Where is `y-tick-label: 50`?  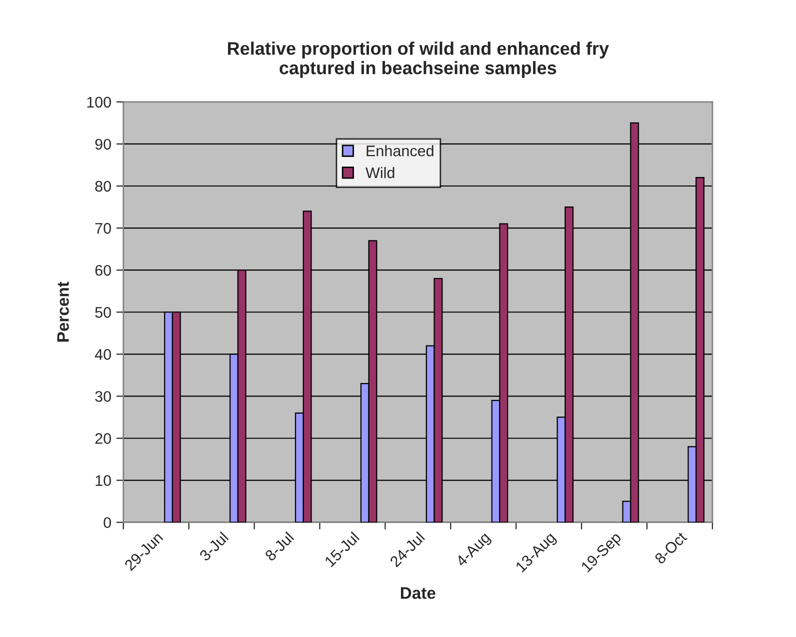 y-tick-label: 50 is located at coordinates (103, 312).